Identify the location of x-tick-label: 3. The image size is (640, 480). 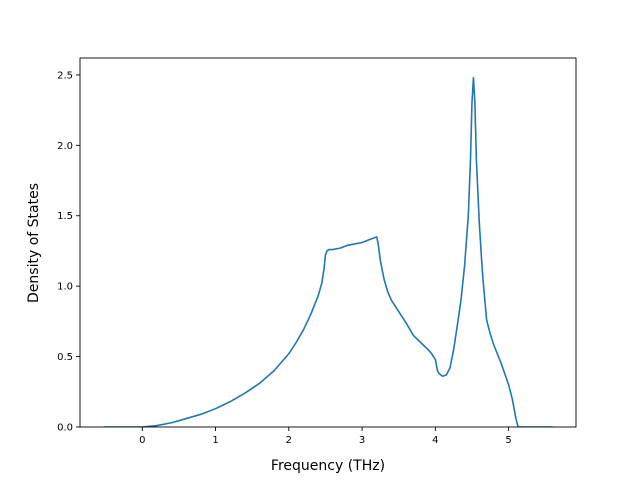
(362, 440).